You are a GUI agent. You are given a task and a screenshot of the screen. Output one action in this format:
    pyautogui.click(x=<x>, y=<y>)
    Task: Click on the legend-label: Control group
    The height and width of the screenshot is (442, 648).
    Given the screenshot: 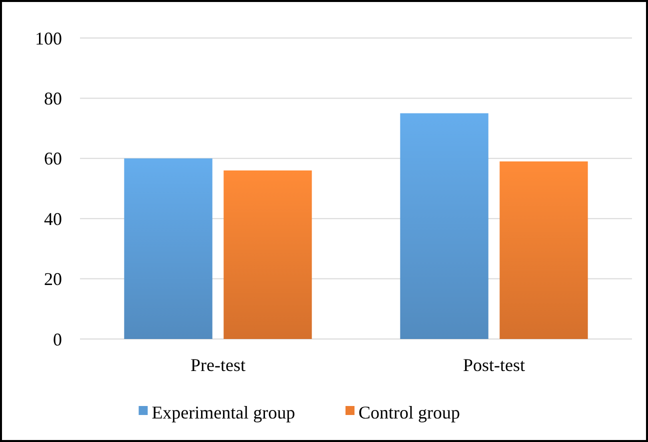 What is the action you would take?
    pyautogui.click(x=409, y=412)
    